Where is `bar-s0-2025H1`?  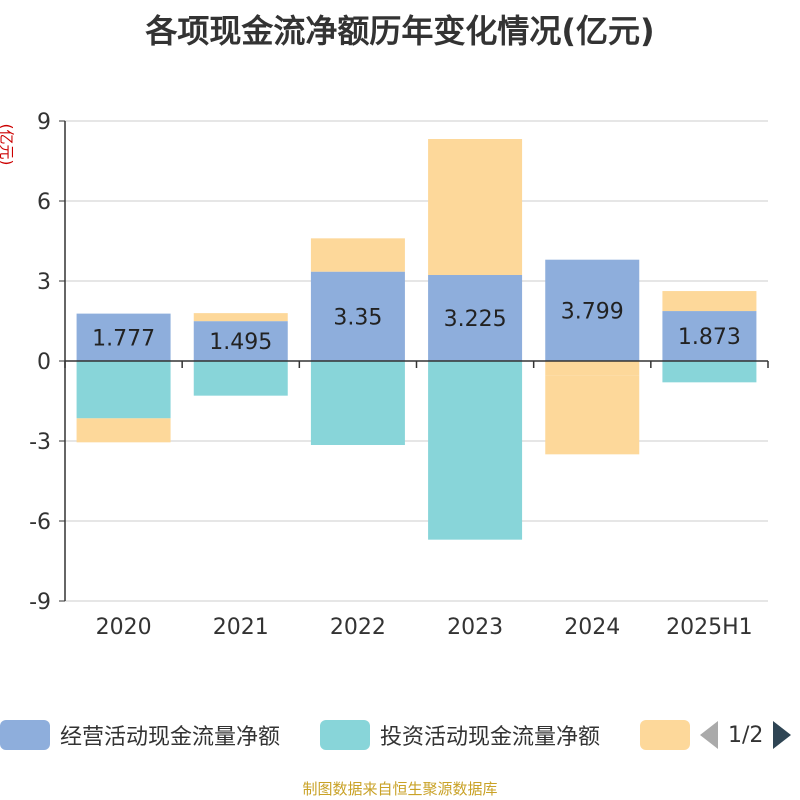 bar-s0-2025H1 is located at coordinates (709, 336).